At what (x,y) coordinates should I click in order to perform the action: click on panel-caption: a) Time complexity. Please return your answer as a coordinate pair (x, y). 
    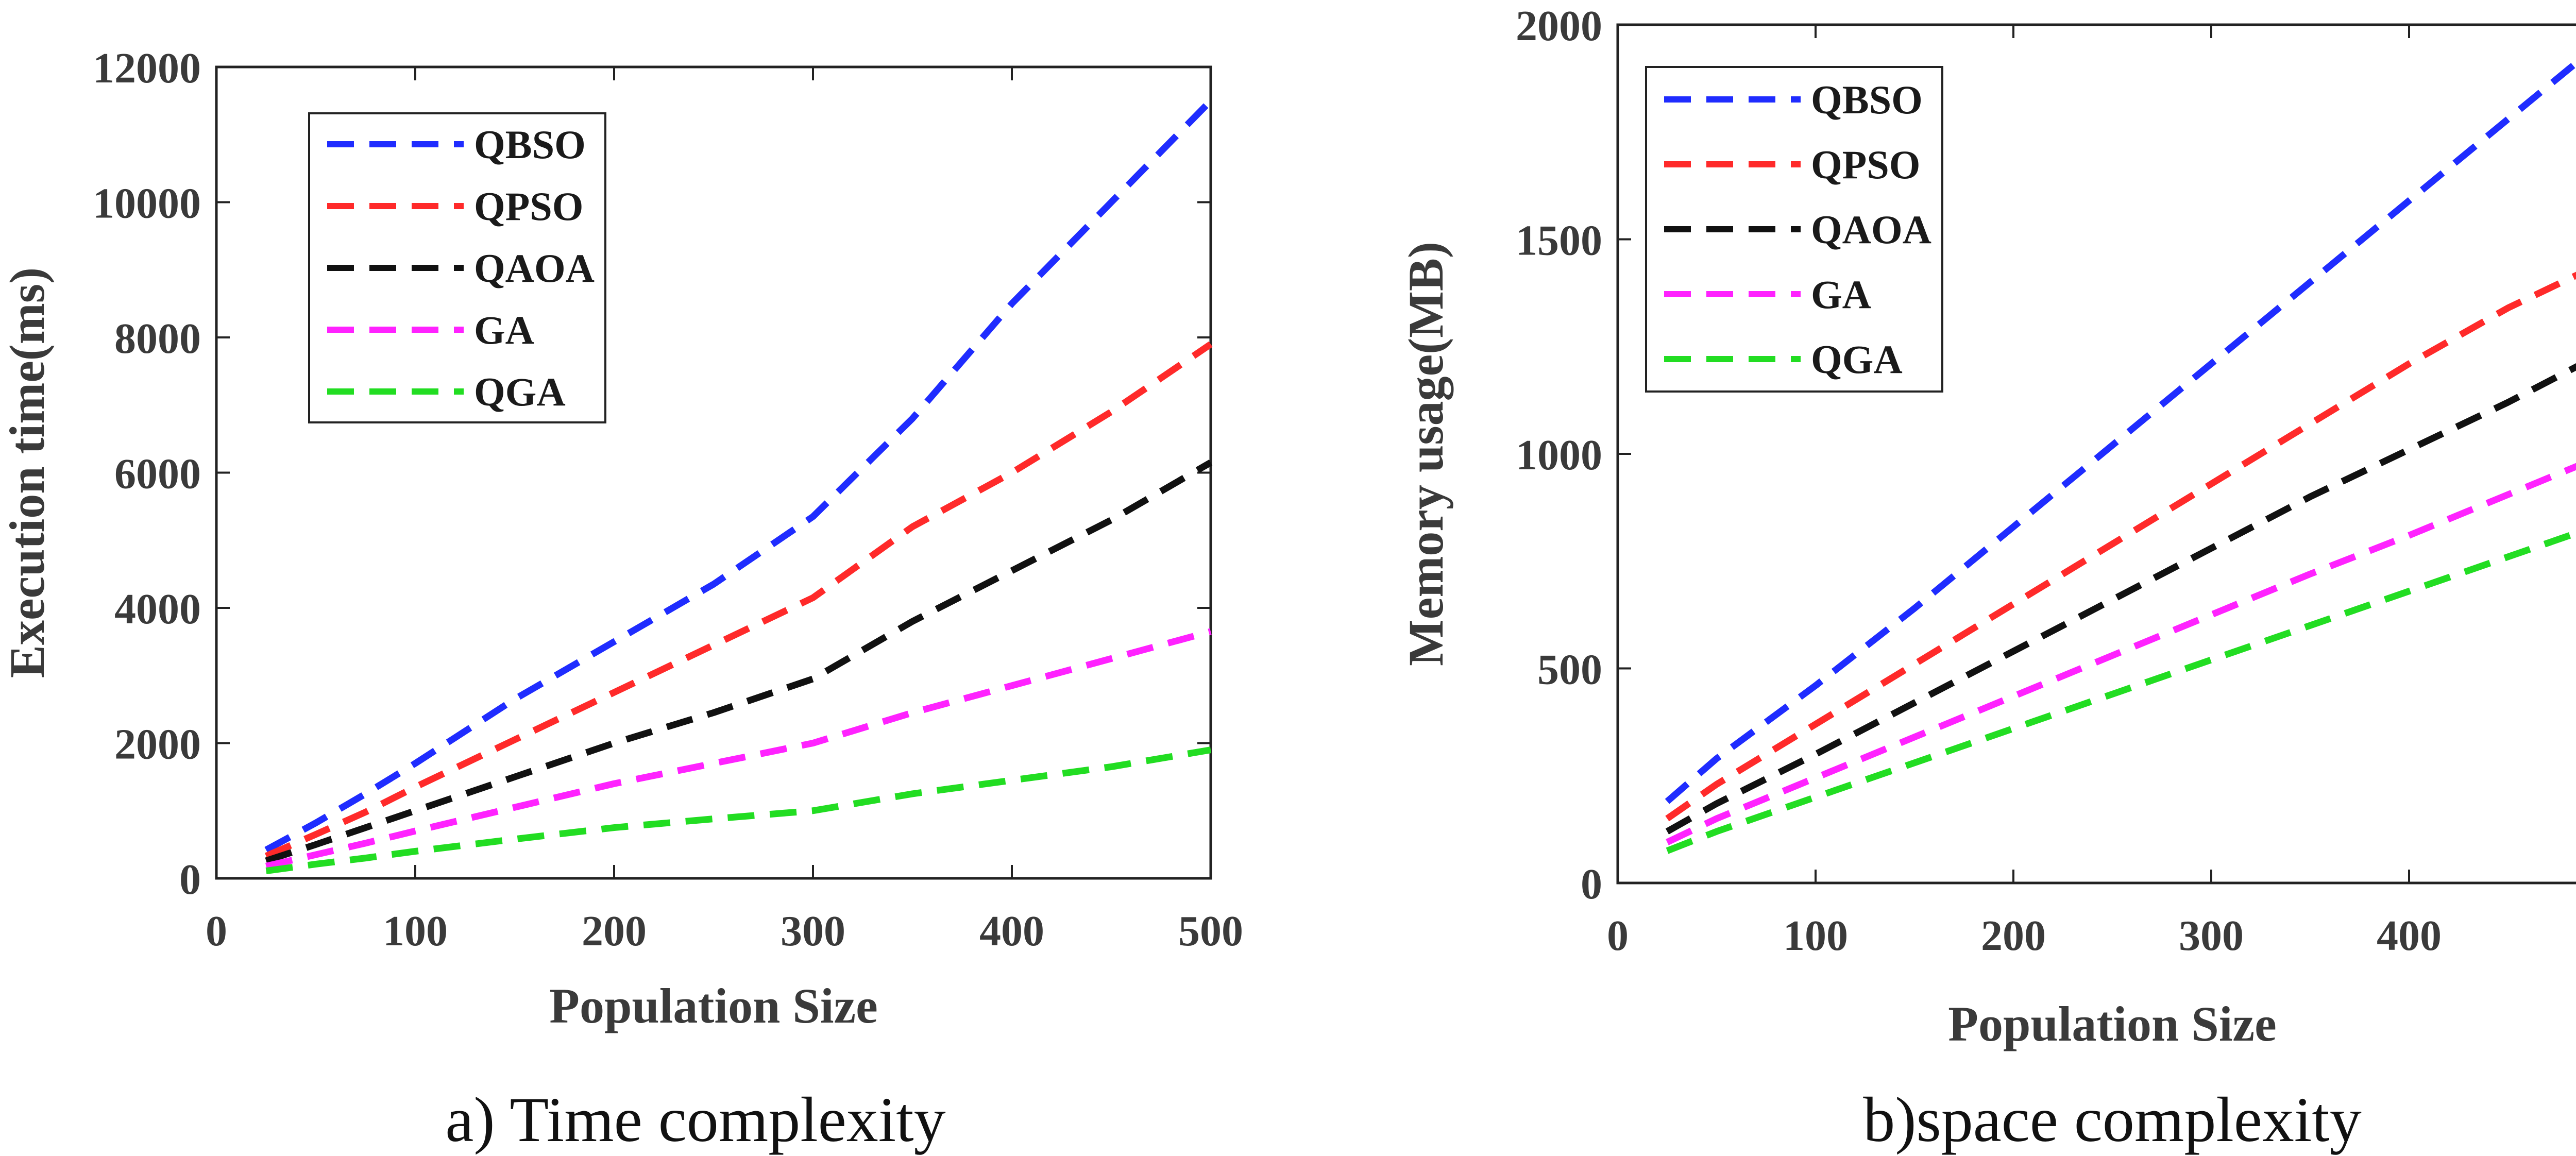
    Looking at the image, I should click on (695, 1119).